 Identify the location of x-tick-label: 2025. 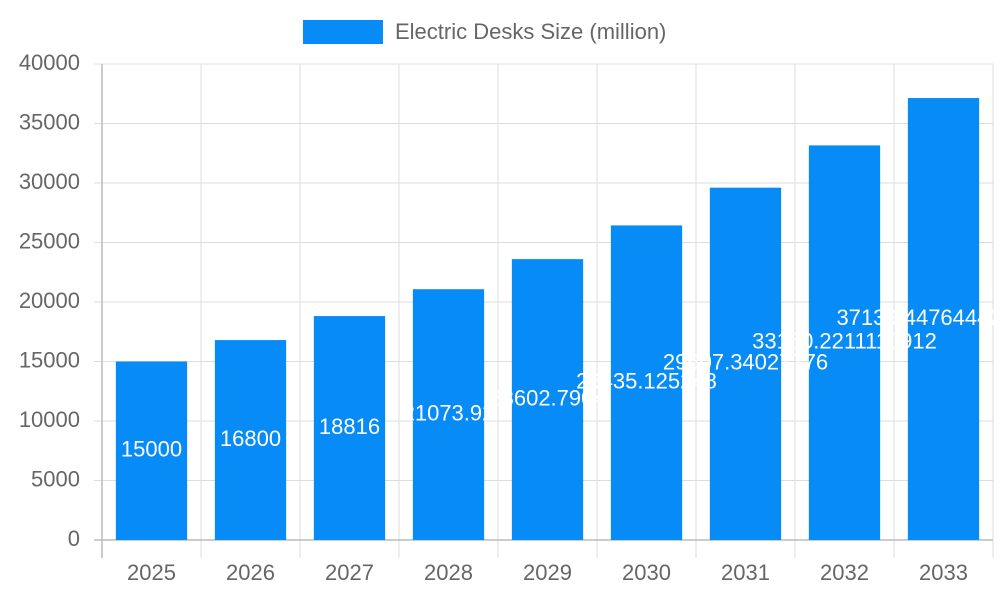
(151, 572).